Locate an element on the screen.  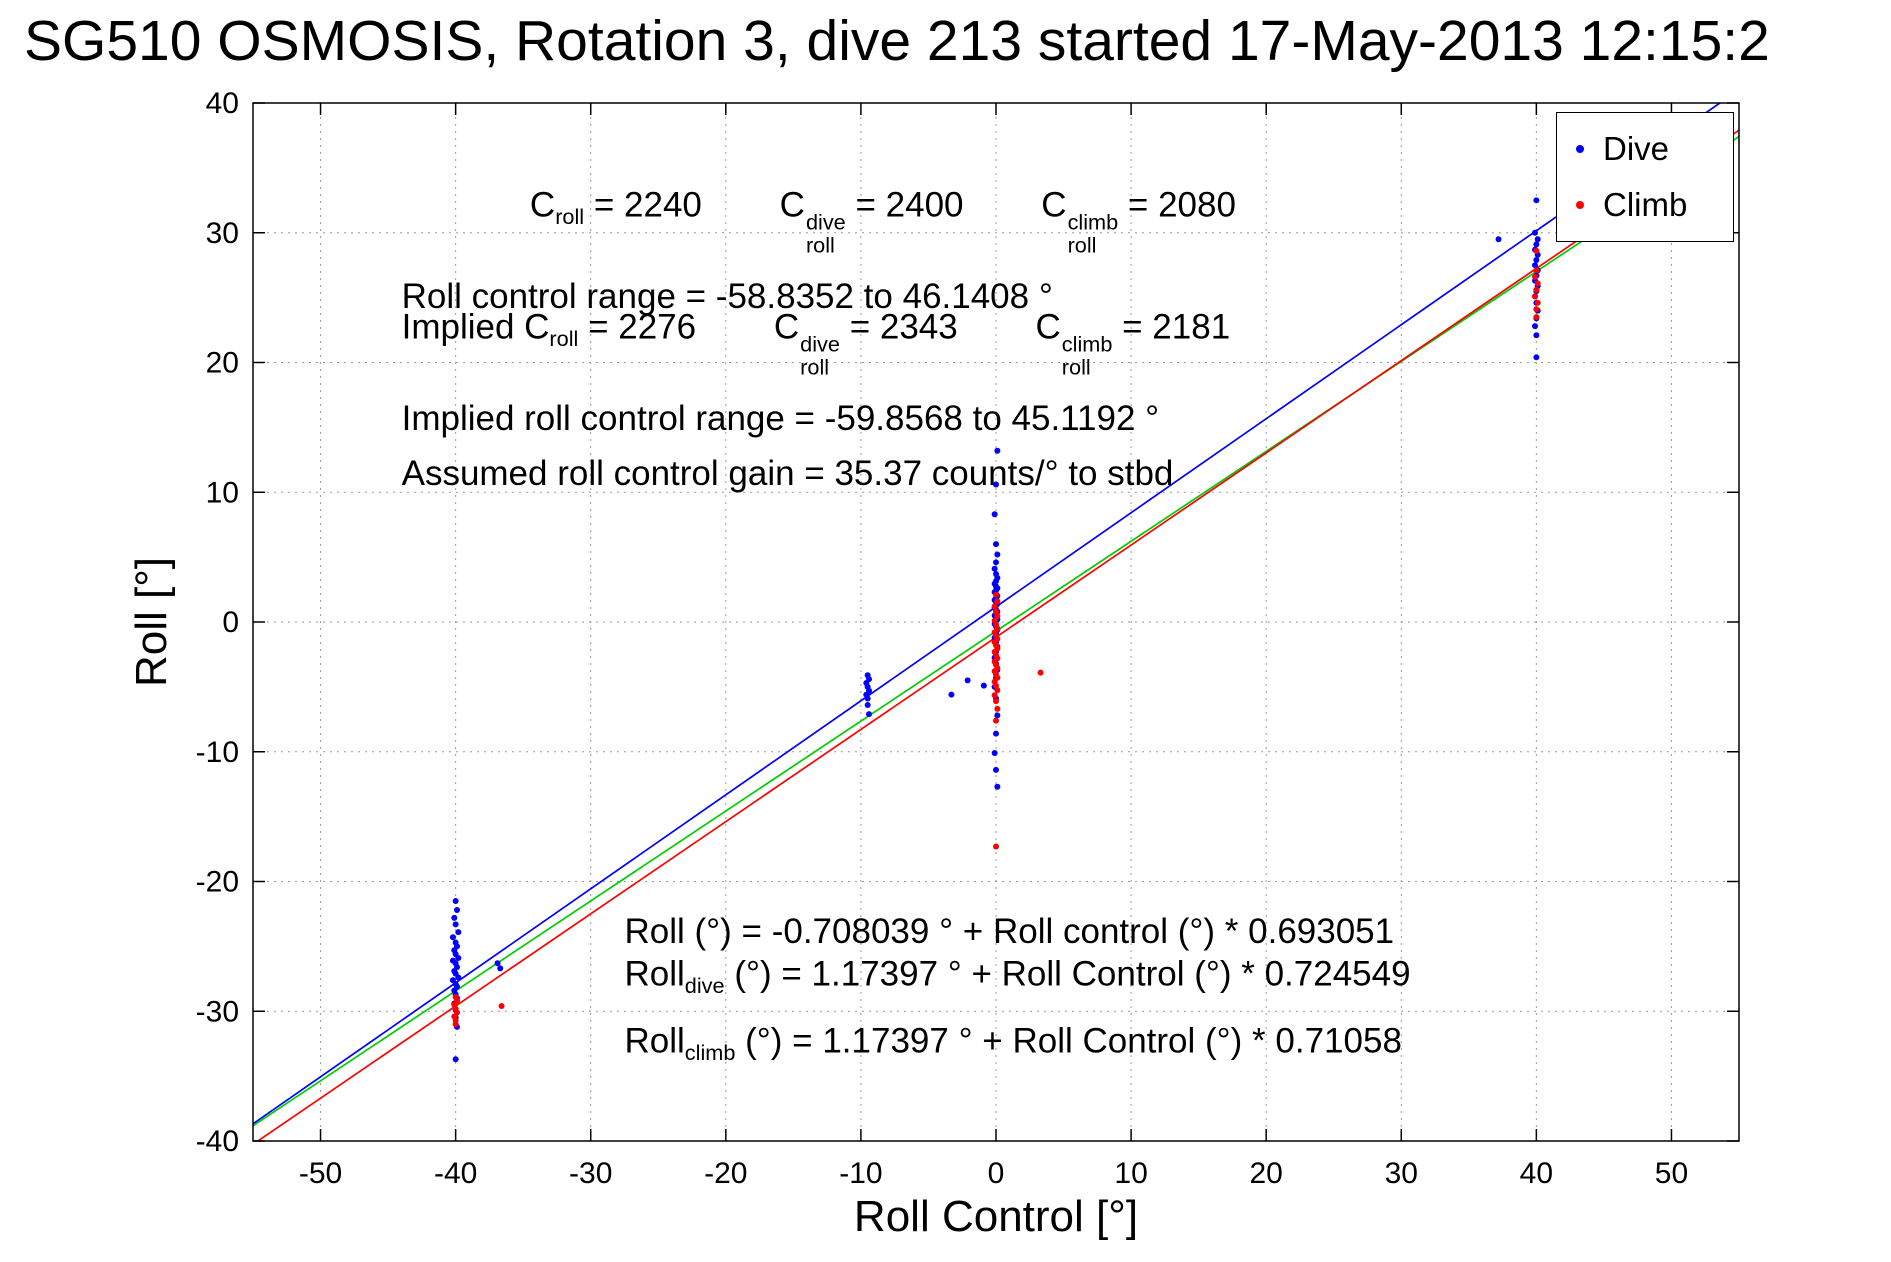
y-axis-label: Roll [°] is located at coordinates (151, 622).